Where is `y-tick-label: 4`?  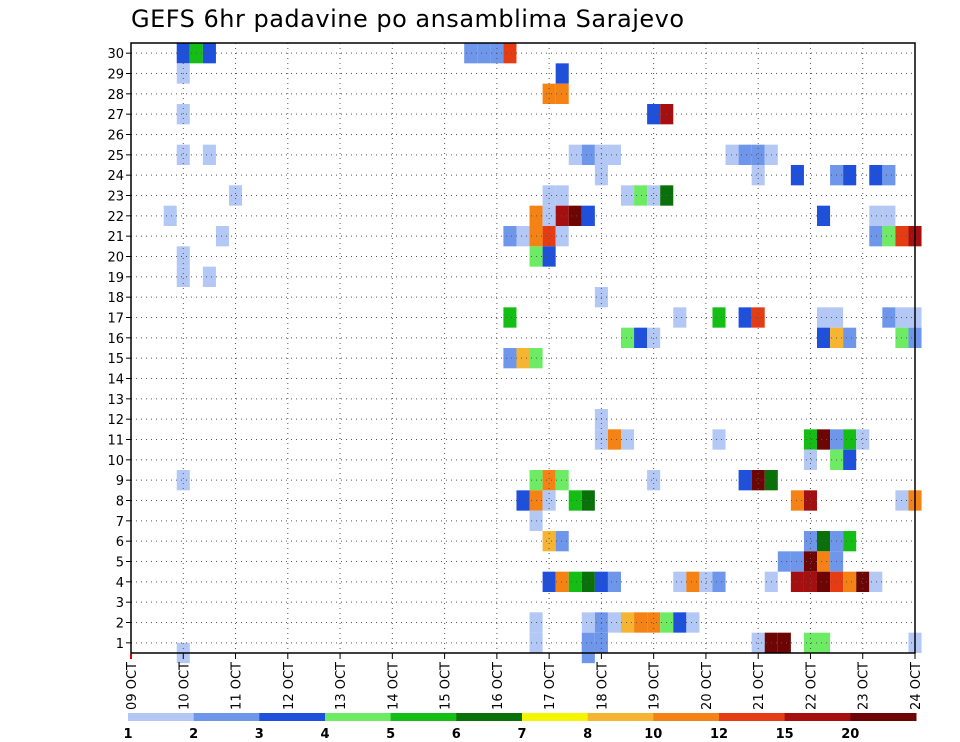 y-tick-label: 4 is located at coordinates (120, 583).